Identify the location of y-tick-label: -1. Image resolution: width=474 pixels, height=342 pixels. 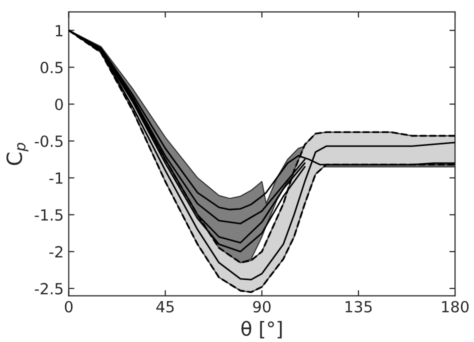
(55, 178).